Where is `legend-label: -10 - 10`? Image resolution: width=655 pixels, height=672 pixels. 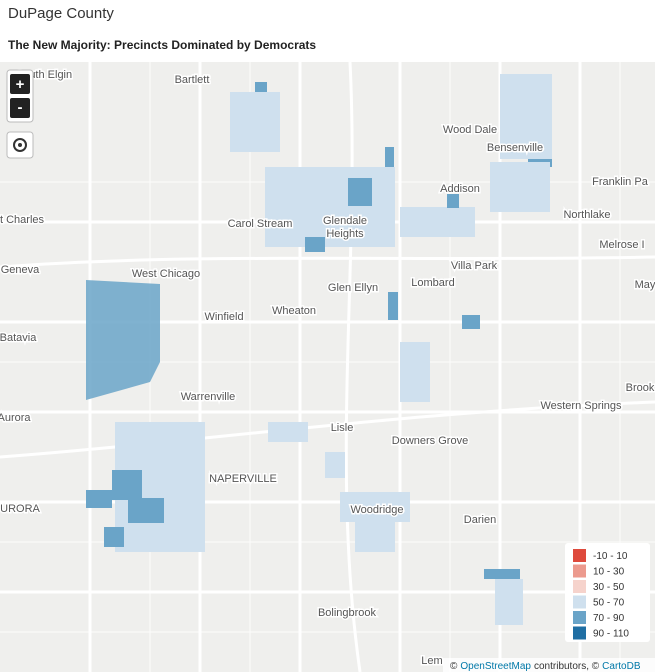 legend-label: -10 - 10 is located at coordinates (610, 556).